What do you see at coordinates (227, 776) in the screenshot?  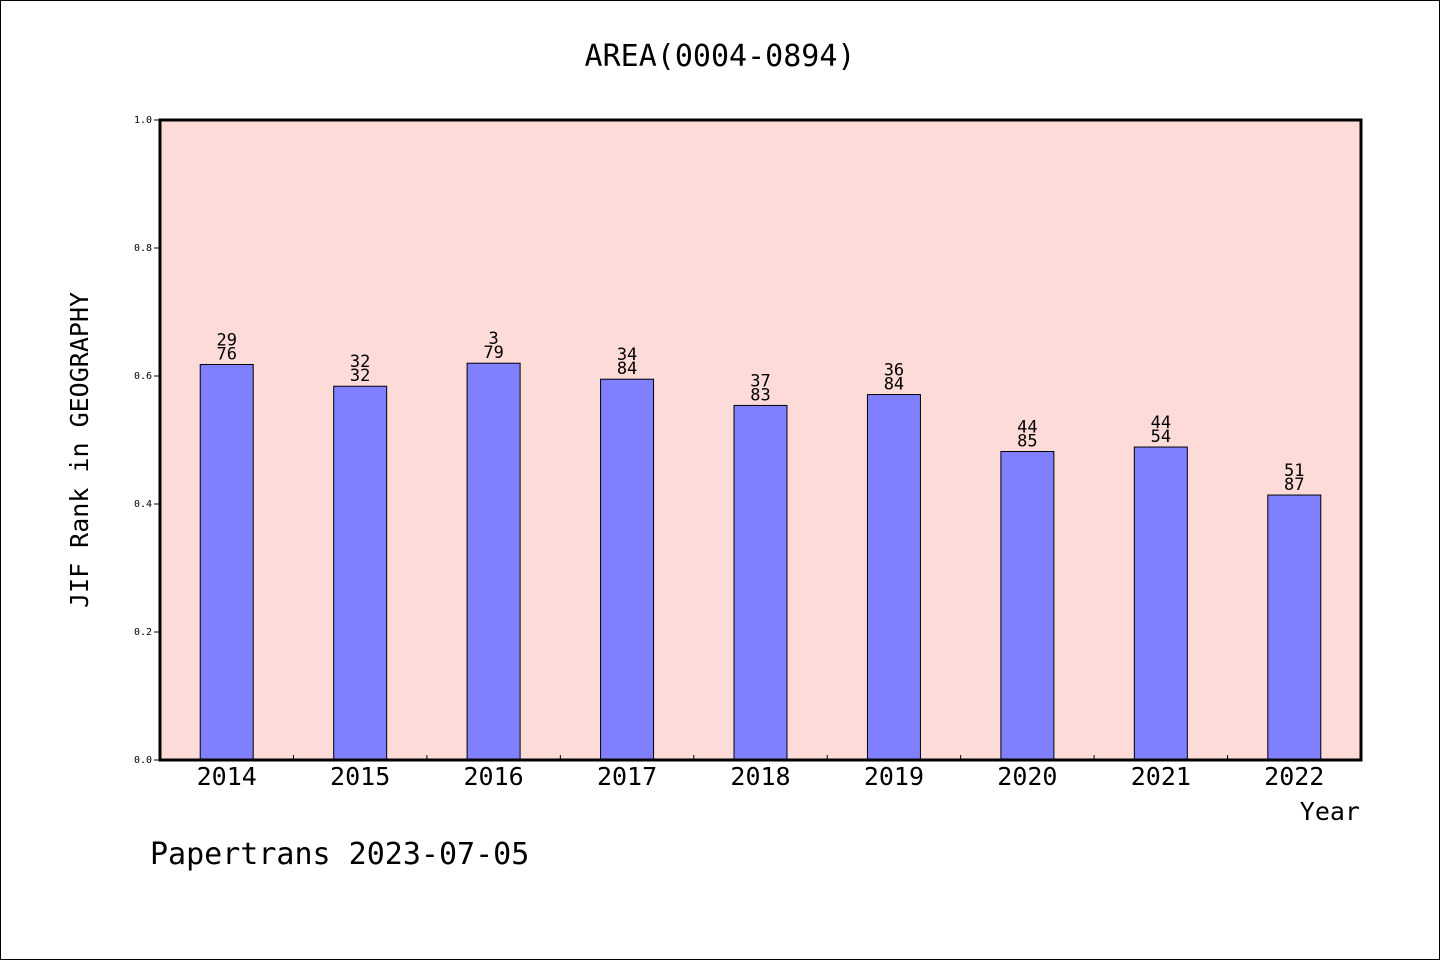 I see `x-tick-label: 2014` at bounding box center [227, 776].